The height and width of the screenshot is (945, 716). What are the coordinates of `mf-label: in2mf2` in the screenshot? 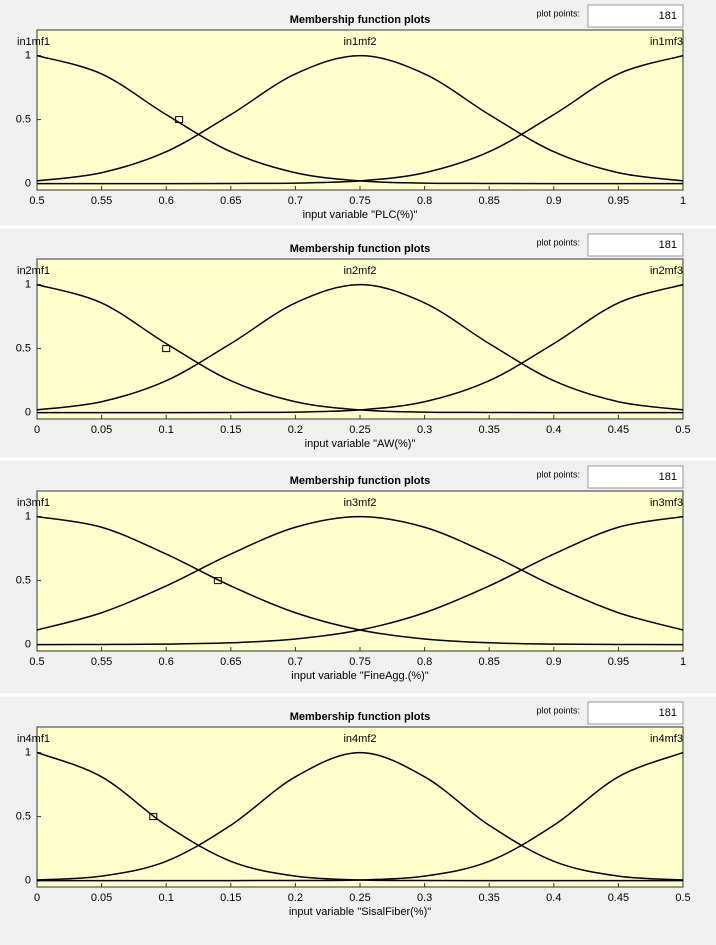 It's located at (359, 271).